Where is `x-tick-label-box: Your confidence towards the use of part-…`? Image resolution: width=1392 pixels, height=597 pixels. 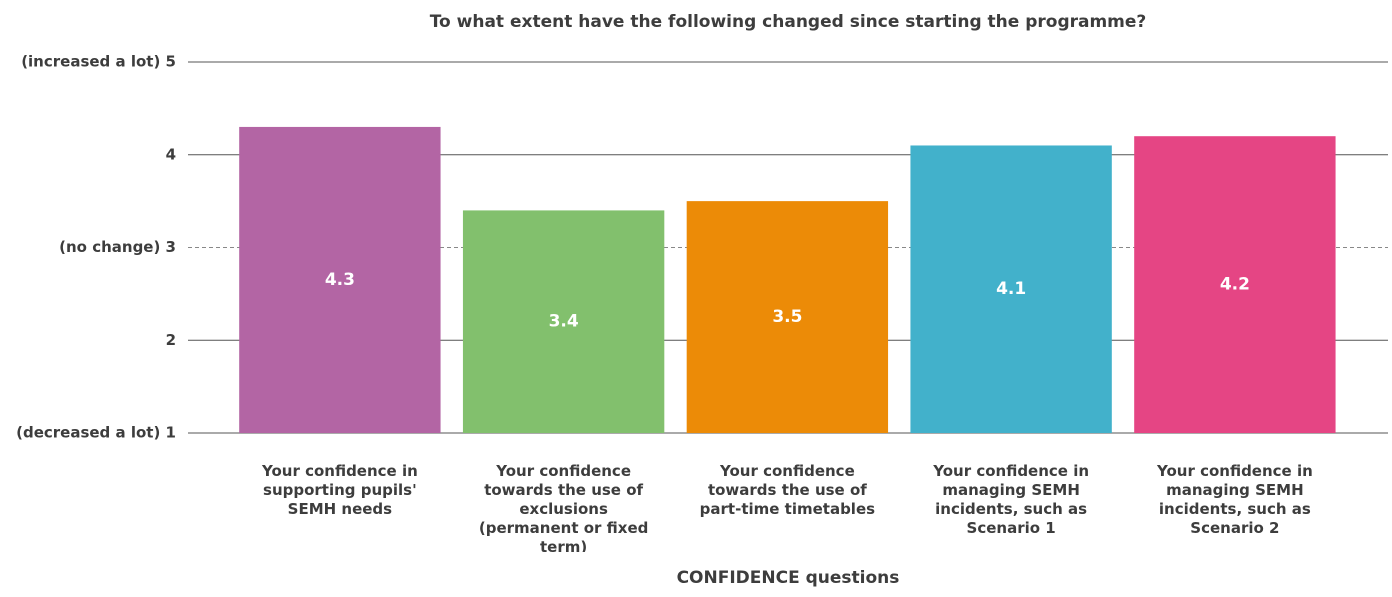 x-tick-label-box: Your confidence towards the use of part-… is located at coordinates (787, 490).